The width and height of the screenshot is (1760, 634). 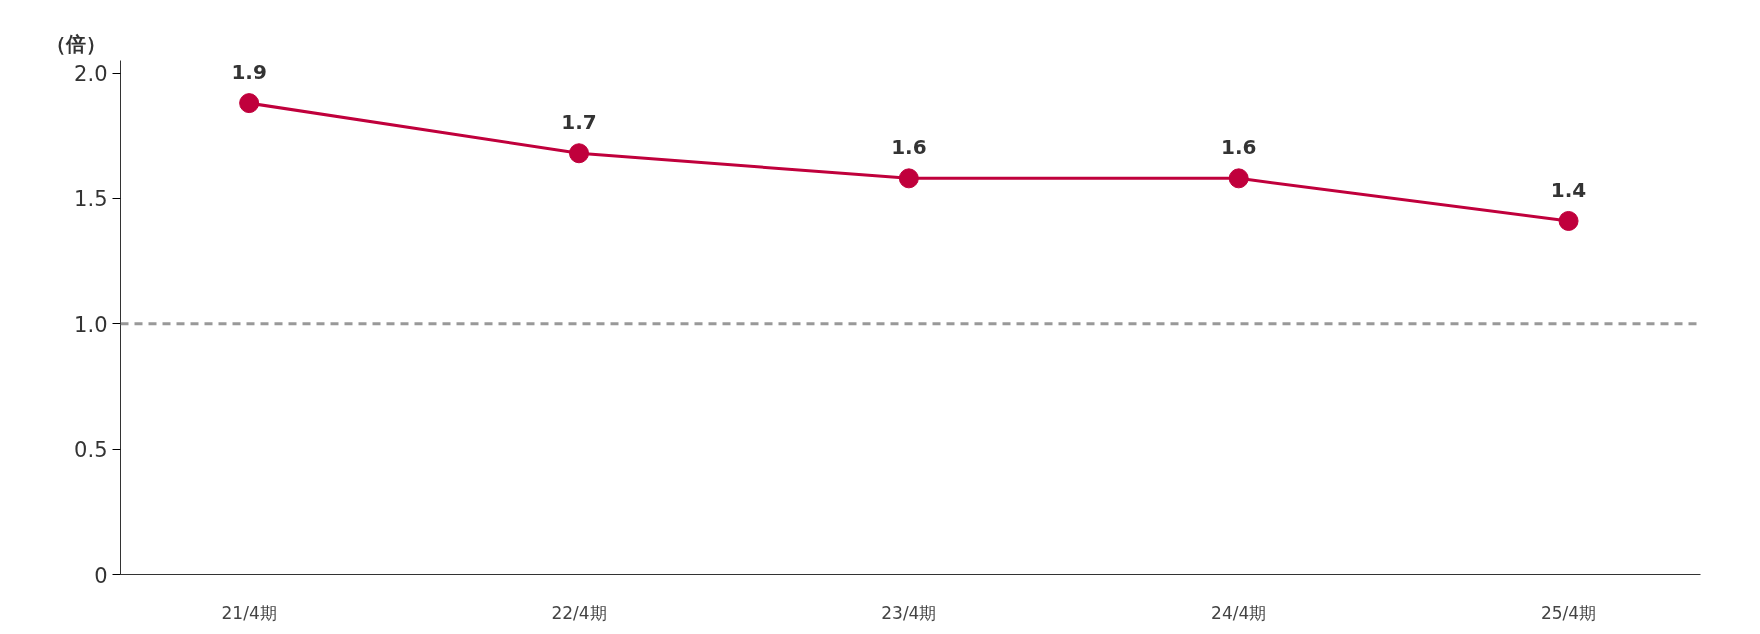 I want to click on y-tick-label: 2.0, so click(x=91, y=74).